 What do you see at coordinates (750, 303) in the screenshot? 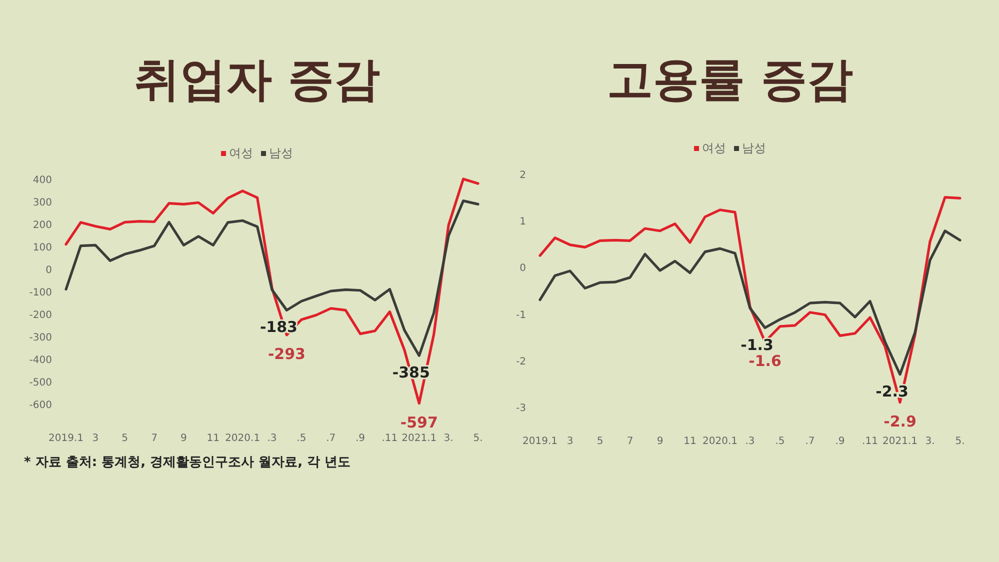
I see `line-series` at bounding box center [750, 303].